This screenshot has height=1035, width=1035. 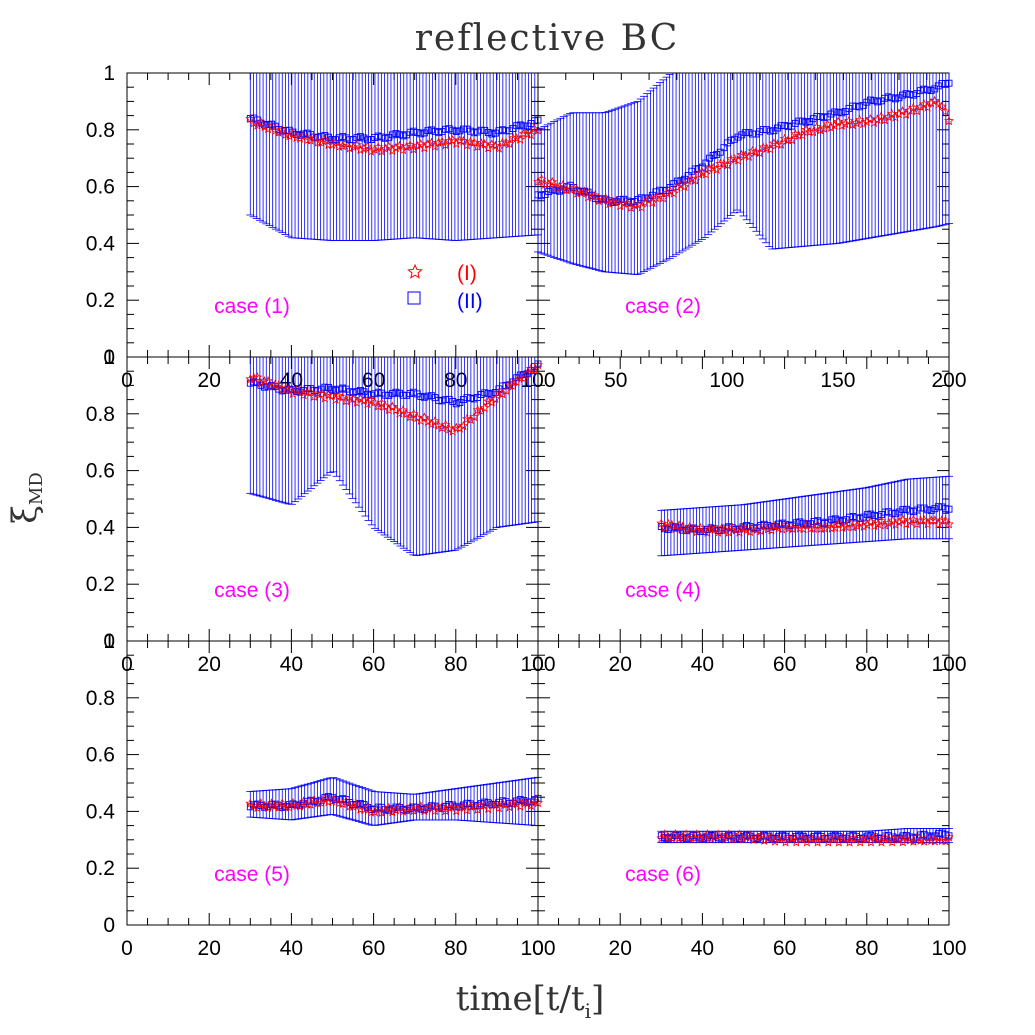 What do you see at coordinates (415, 271) in the screenshot?
I see `legend-star-shape` at bounding box center [415, 271].